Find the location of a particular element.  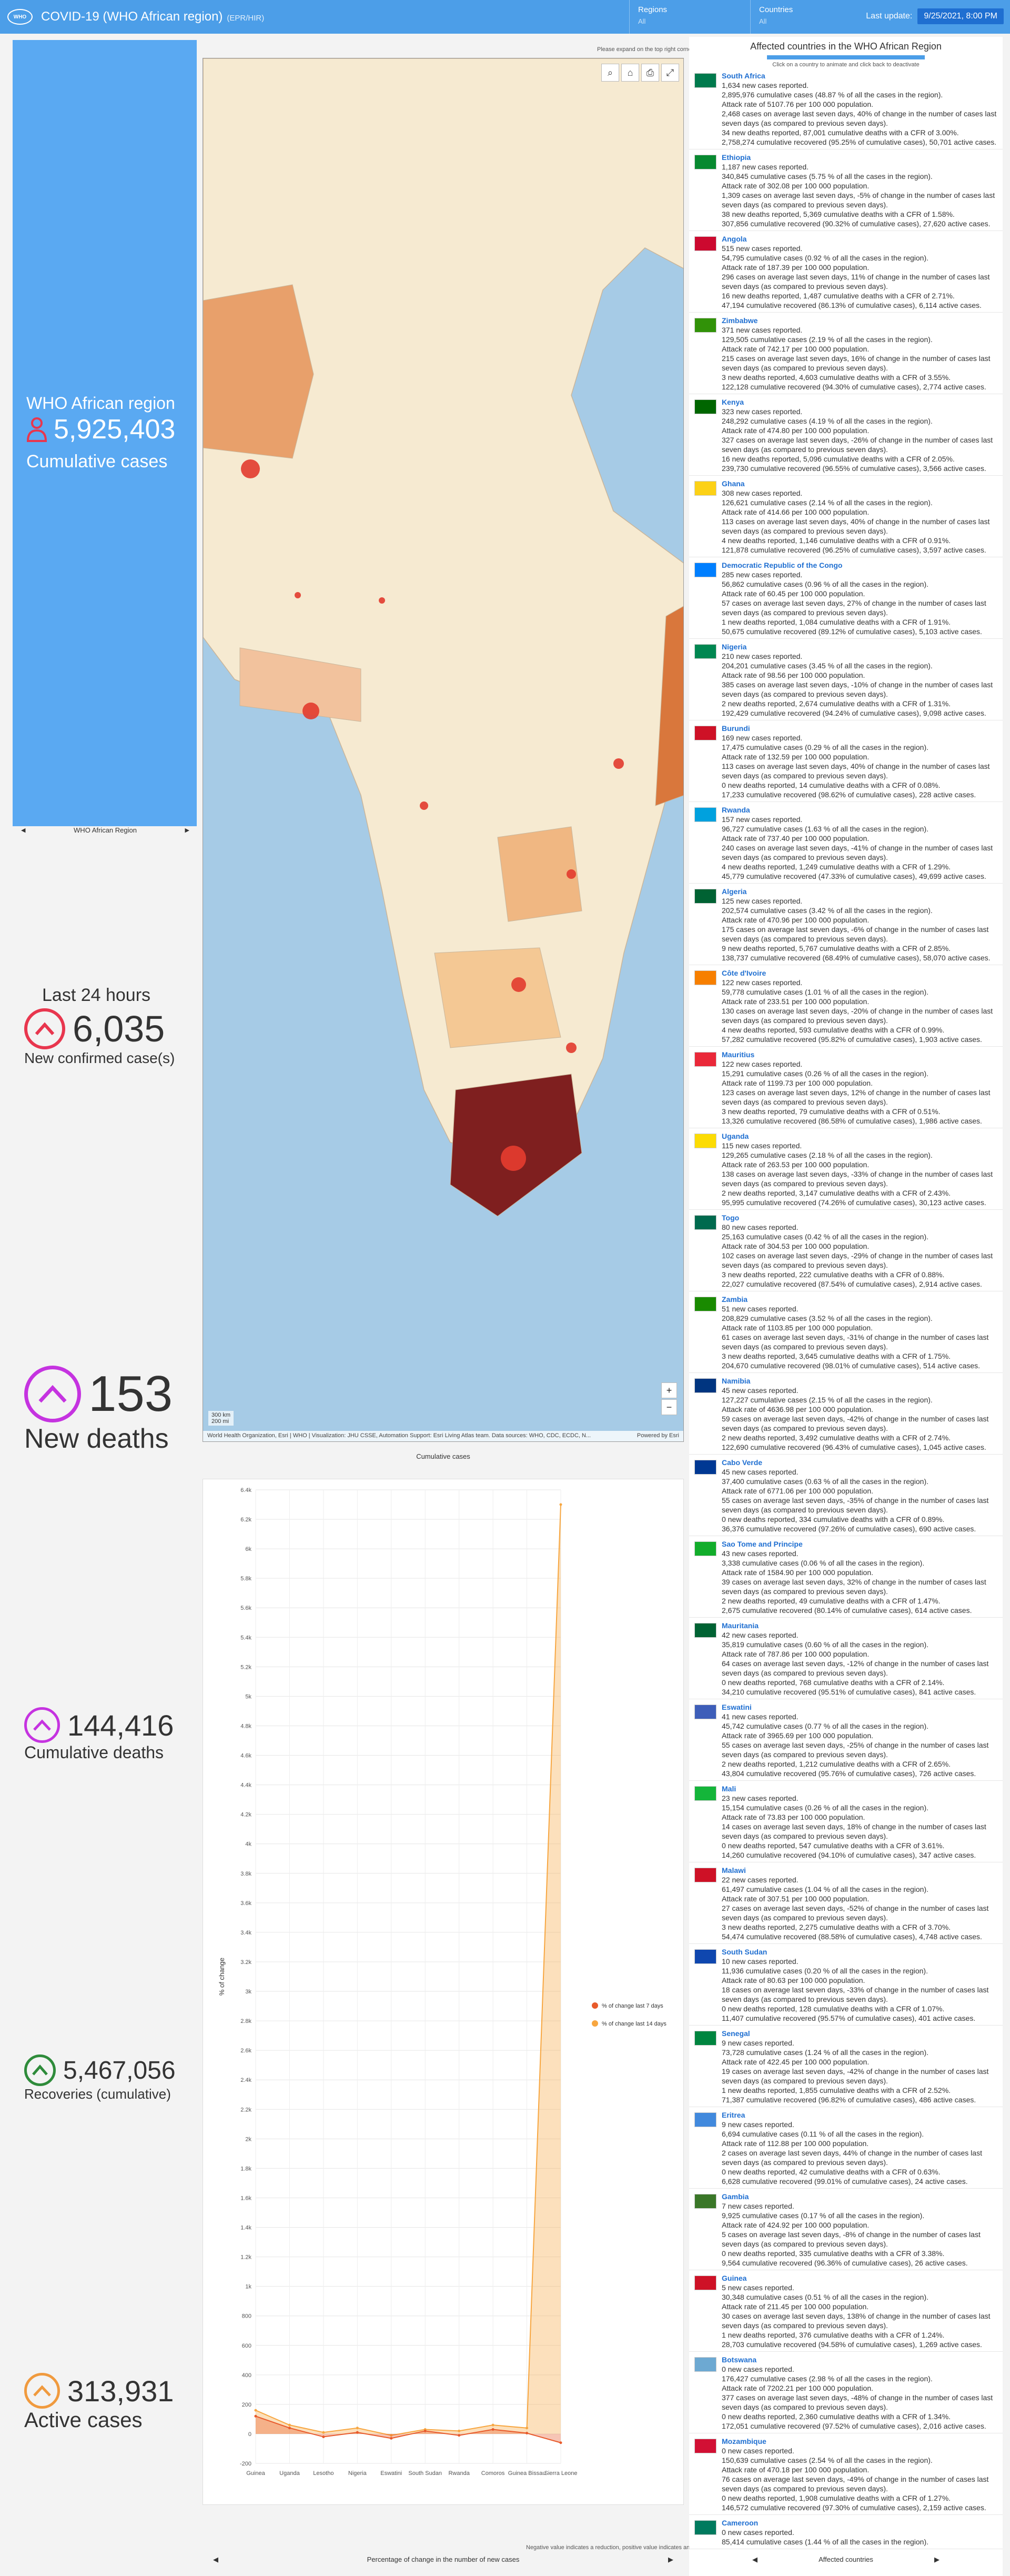

zambia-region is located at coordinates (497, 998).